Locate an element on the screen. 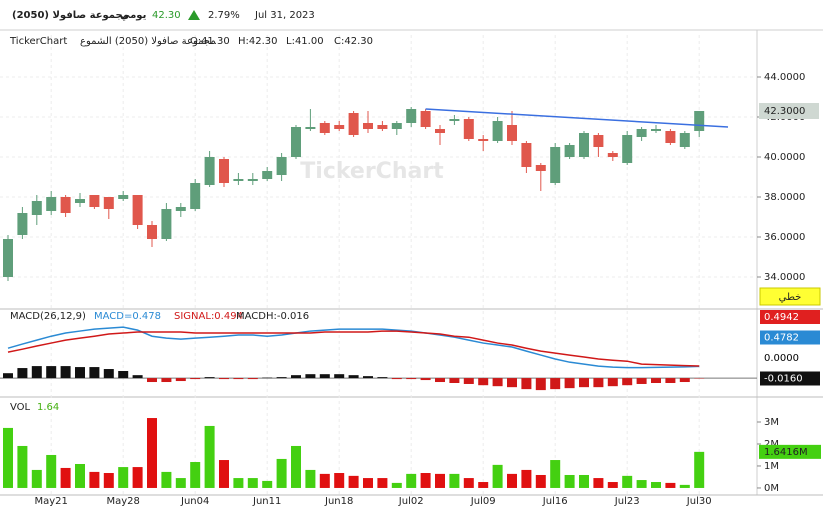  last-price-label: 42.3000 is located at coordinates (784, 111).